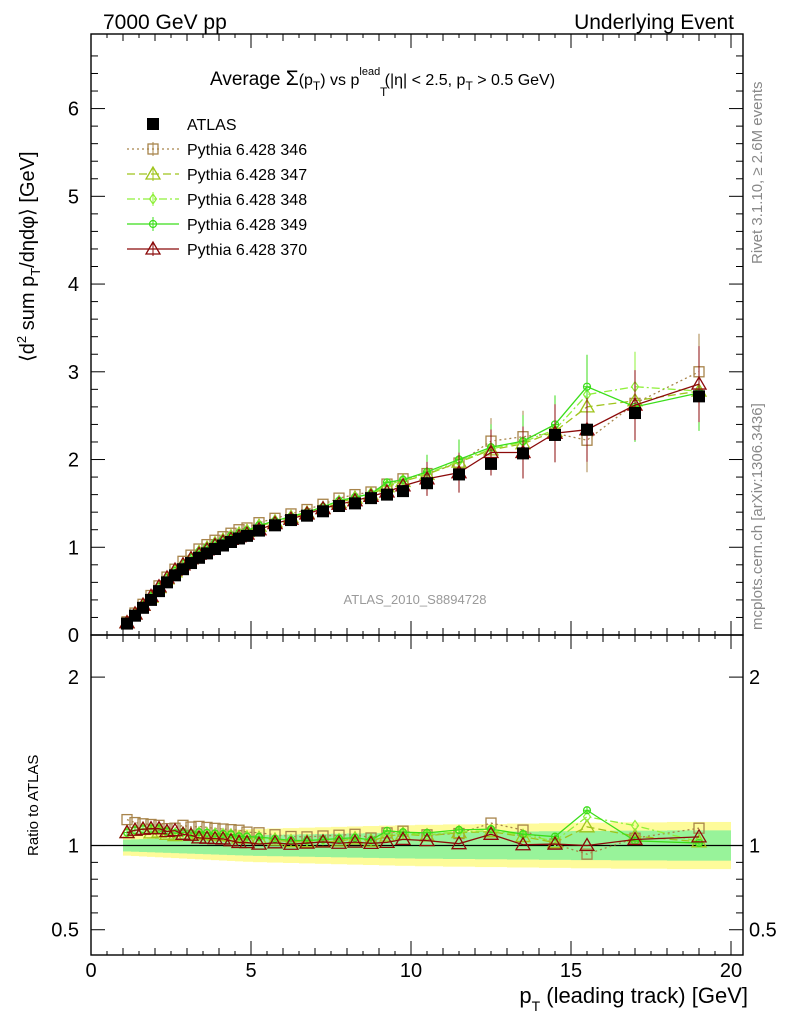 The image size is (786, 1024). I want to click on x-tick-label: 15, so click(571, 971).